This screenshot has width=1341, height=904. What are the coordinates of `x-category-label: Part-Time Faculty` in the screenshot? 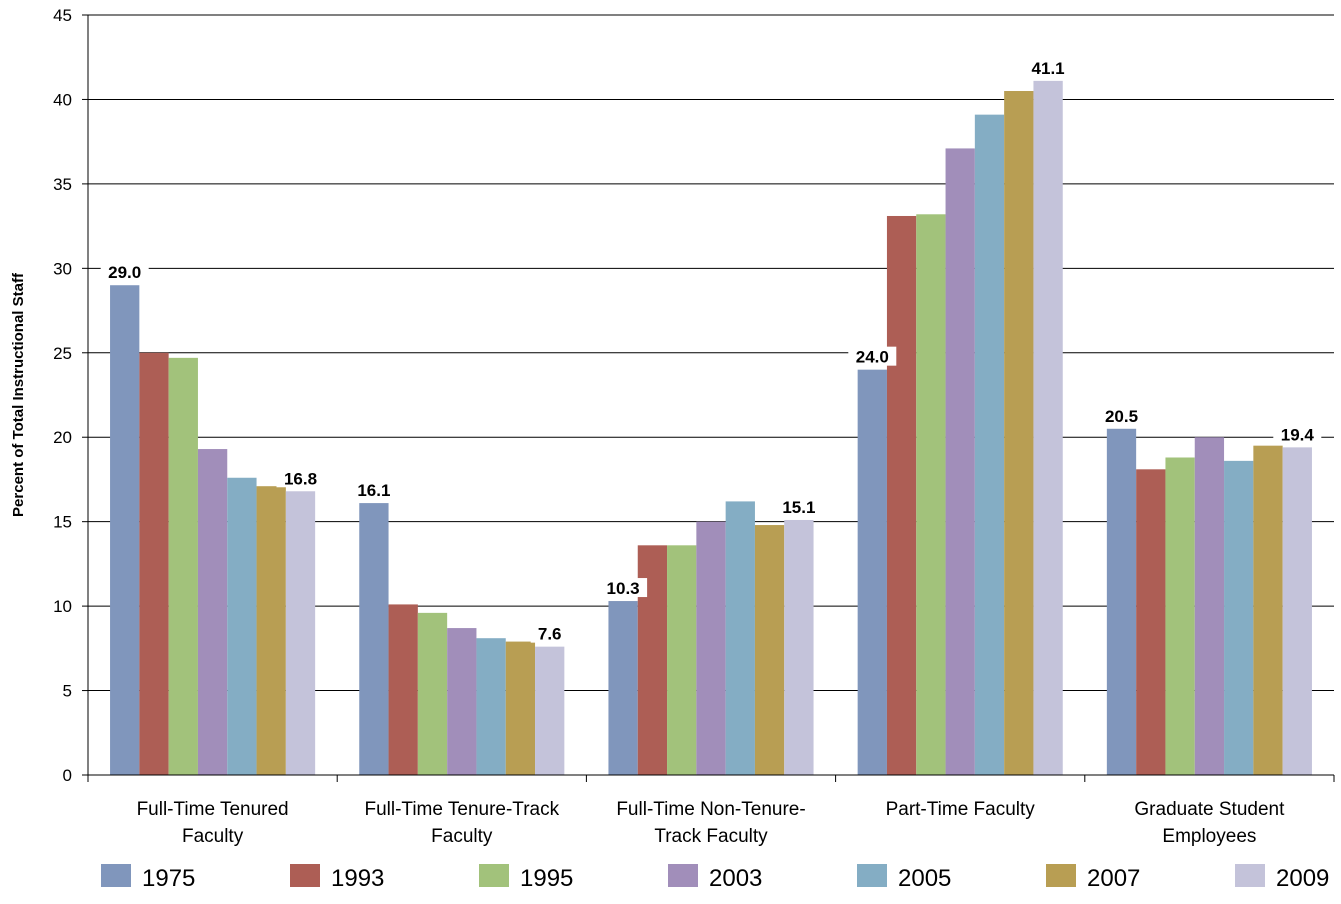 It's located at (961, 809).